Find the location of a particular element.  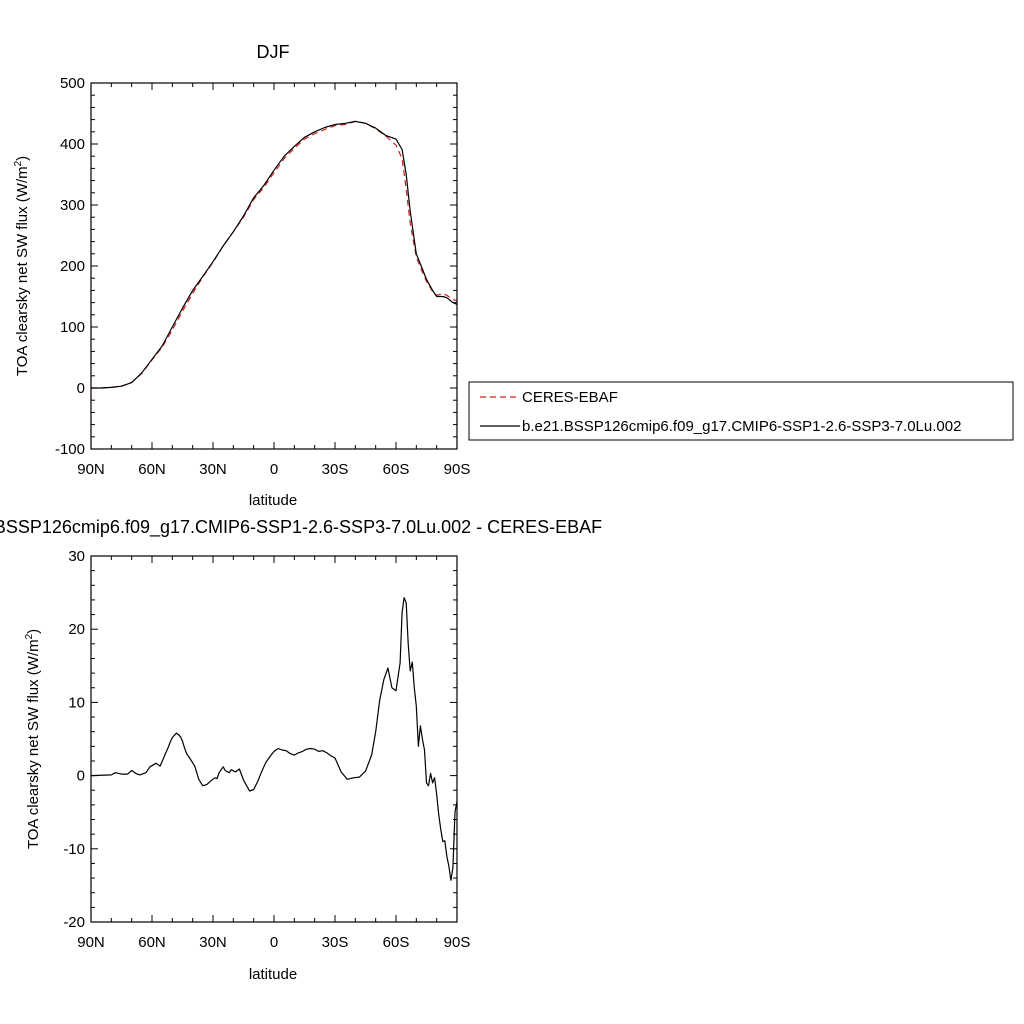

top-x-tick-label: 60N is located at coordinates (152, 469).